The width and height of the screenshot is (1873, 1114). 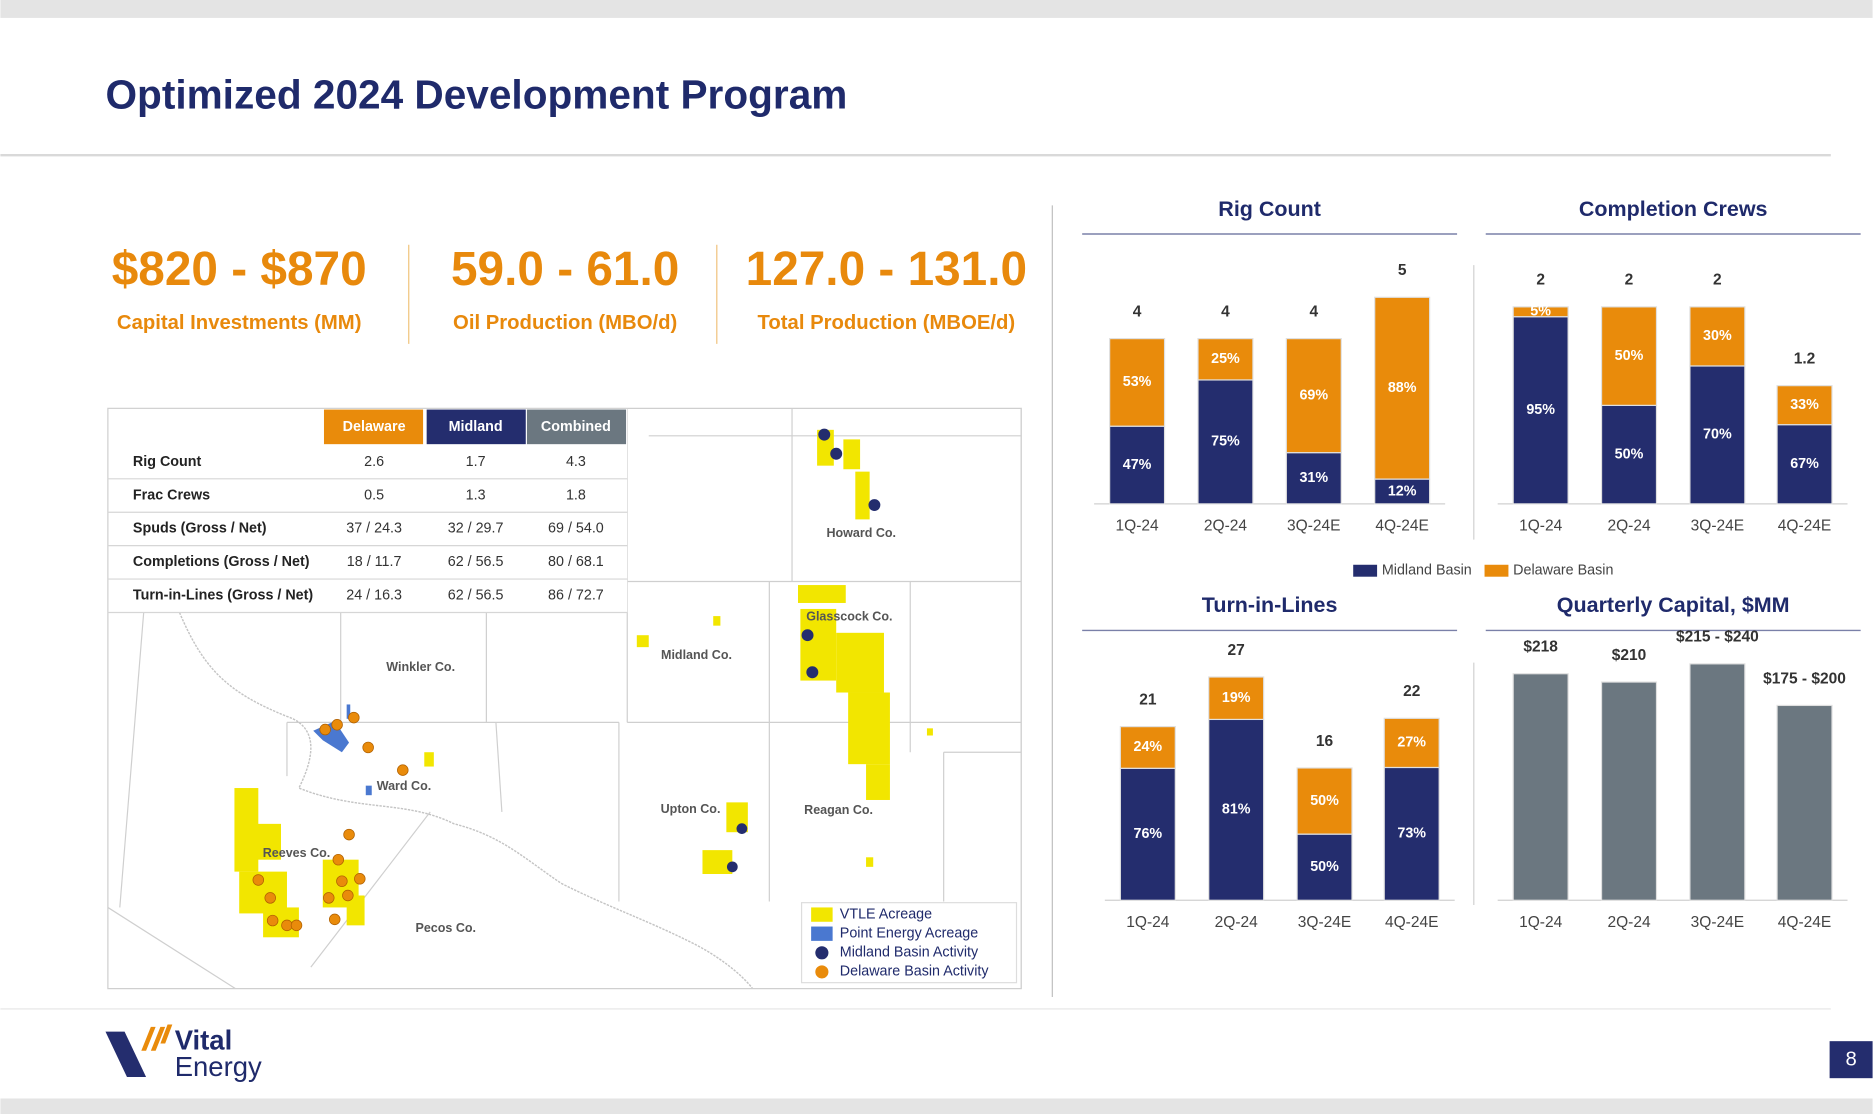 What do you see at coordinates (171, 495) in the screenshot?
I see `table-row-label: Frac Crews` at bounding box center [171, 495].